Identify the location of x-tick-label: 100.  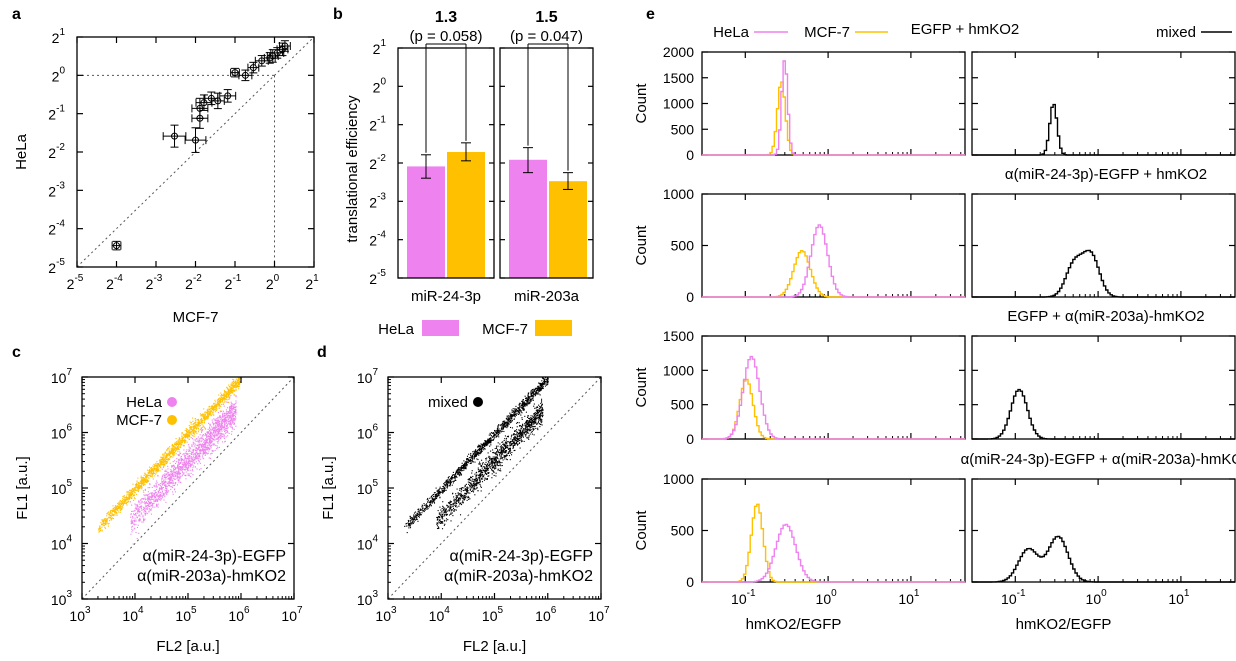
(827, 597).